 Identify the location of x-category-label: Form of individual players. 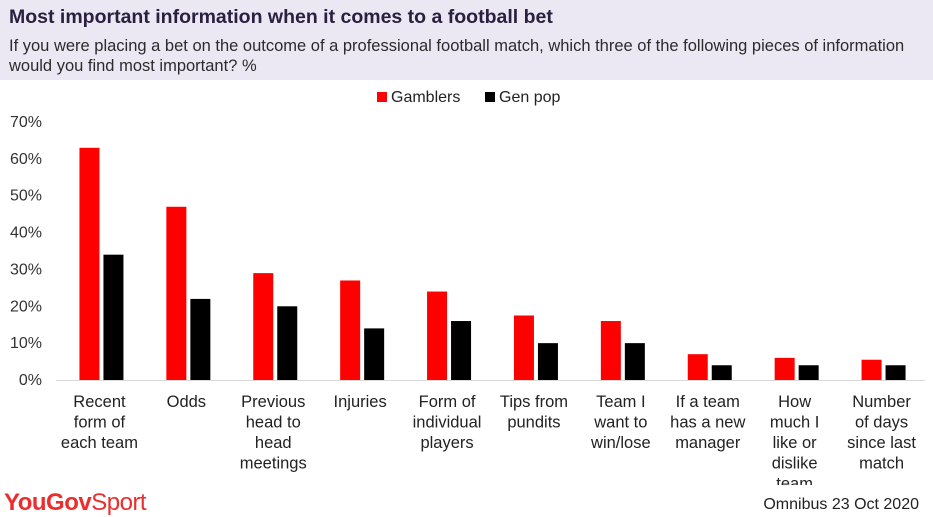
(447, 422).